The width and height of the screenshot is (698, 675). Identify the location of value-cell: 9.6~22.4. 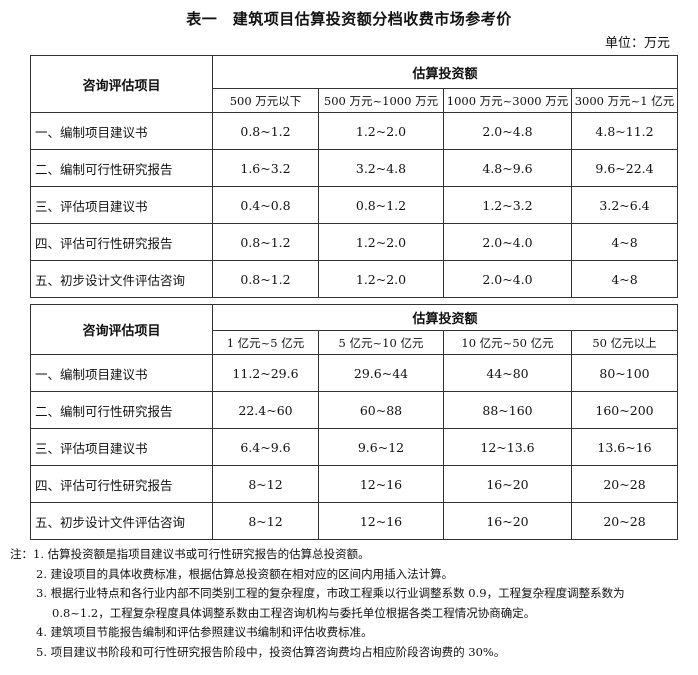
(624, 168).